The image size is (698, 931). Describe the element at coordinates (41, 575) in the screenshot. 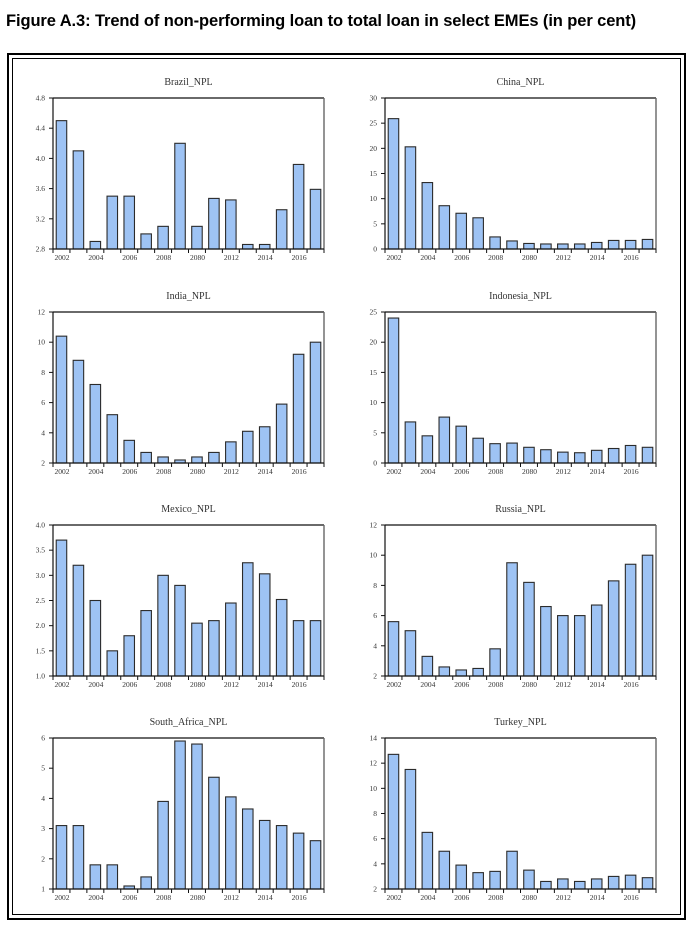

I see `y-tick-label: 3.0` at that location.